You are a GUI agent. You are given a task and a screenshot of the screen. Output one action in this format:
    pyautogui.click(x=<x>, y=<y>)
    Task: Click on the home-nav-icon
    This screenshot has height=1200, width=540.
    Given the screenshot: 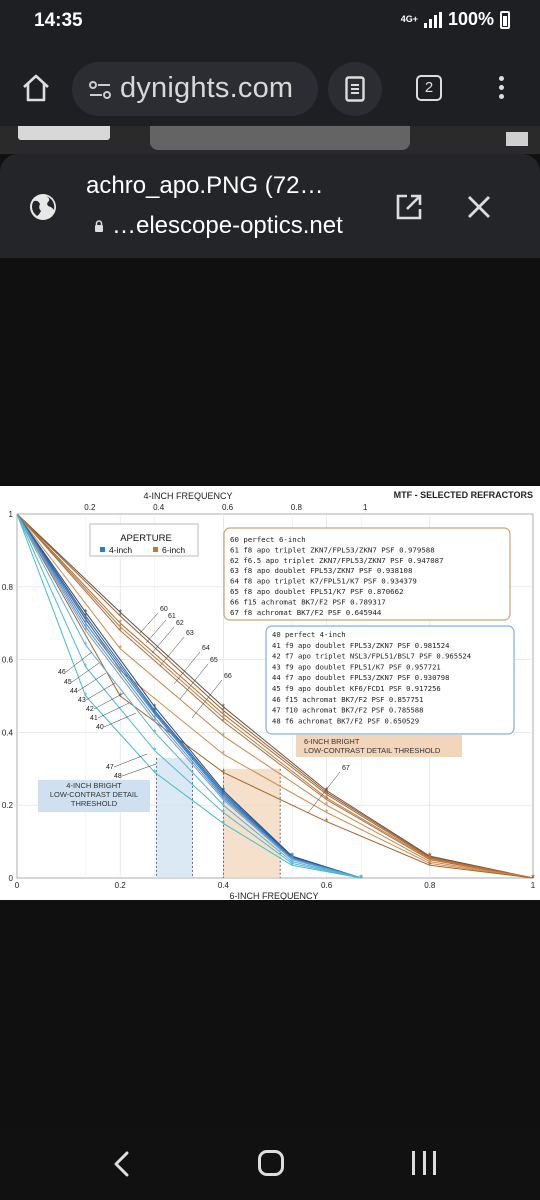 What is the action you would take?
    pyautogui.click(x=271, y=1163)
    